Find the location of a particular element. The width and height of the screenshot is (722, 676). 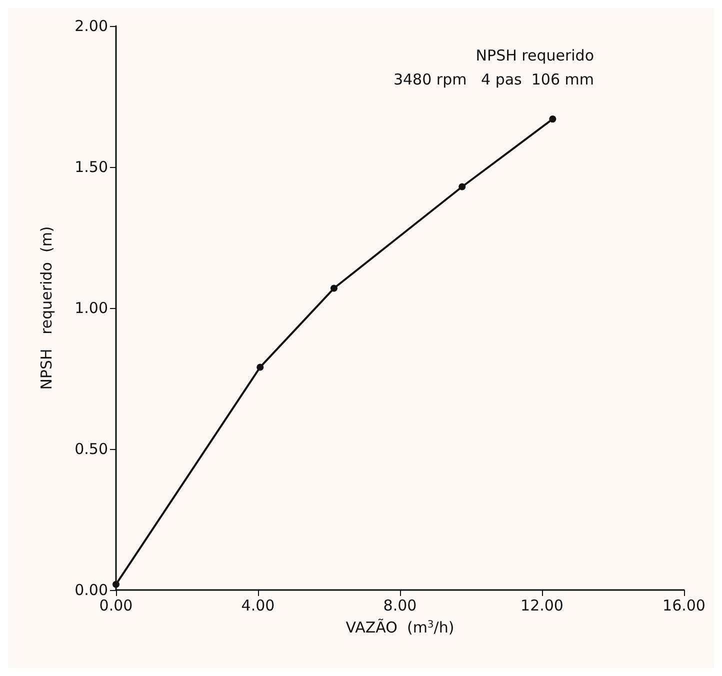

y-tick-label: 1.50 is located at coordinates (91, 167).